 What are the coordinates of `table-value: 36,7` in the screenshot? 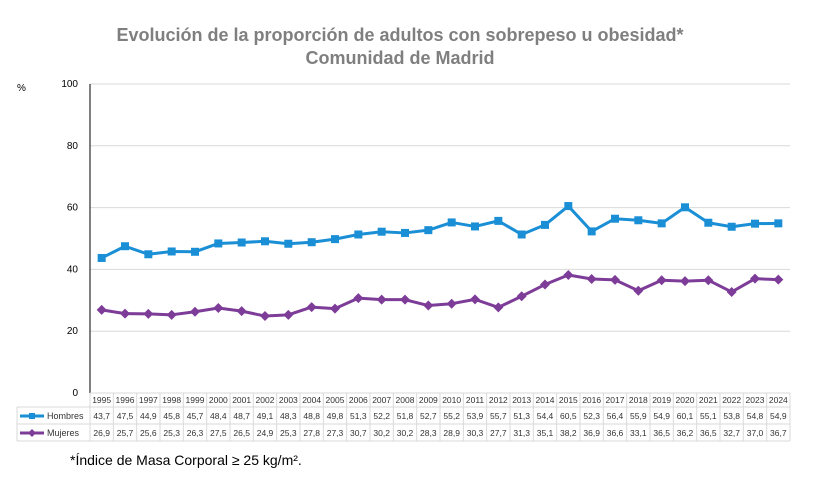 It's located at (778, 433).